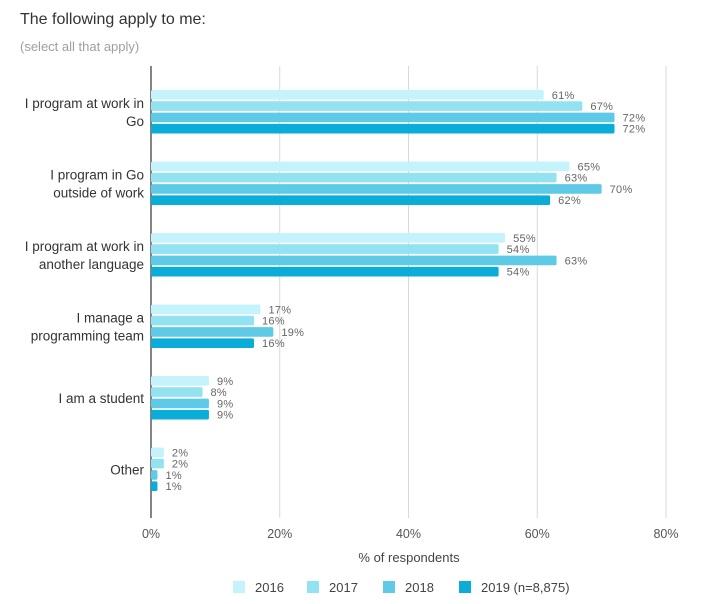 This screenshot has width=707, height=604. I want to click on chart-subtitle: (select all that apply), so click(79, 46).